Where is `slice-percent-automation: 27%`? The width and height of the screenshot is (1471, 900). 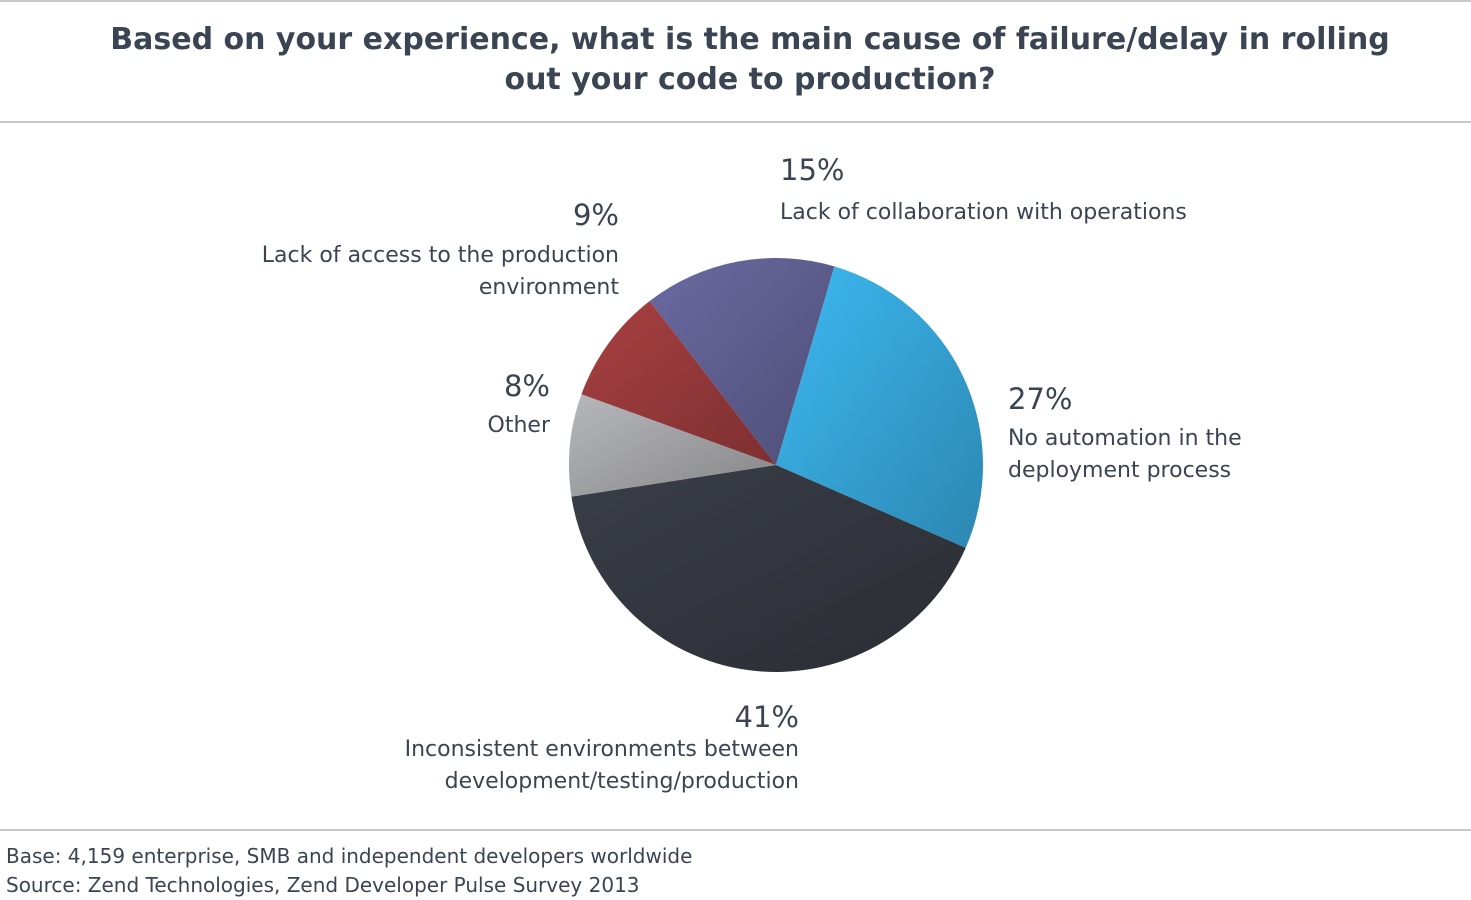
slice-percent-automation: 27% is located at coordinates (1040, 399).